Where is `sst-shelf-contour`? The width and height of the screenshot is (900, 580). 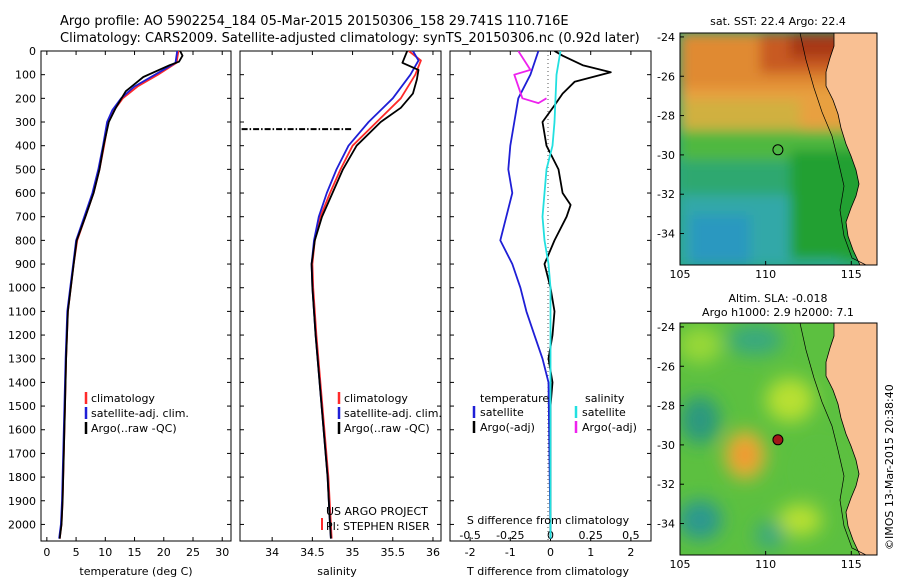 sst-shelf-contour is located at coordinates (833, 149).